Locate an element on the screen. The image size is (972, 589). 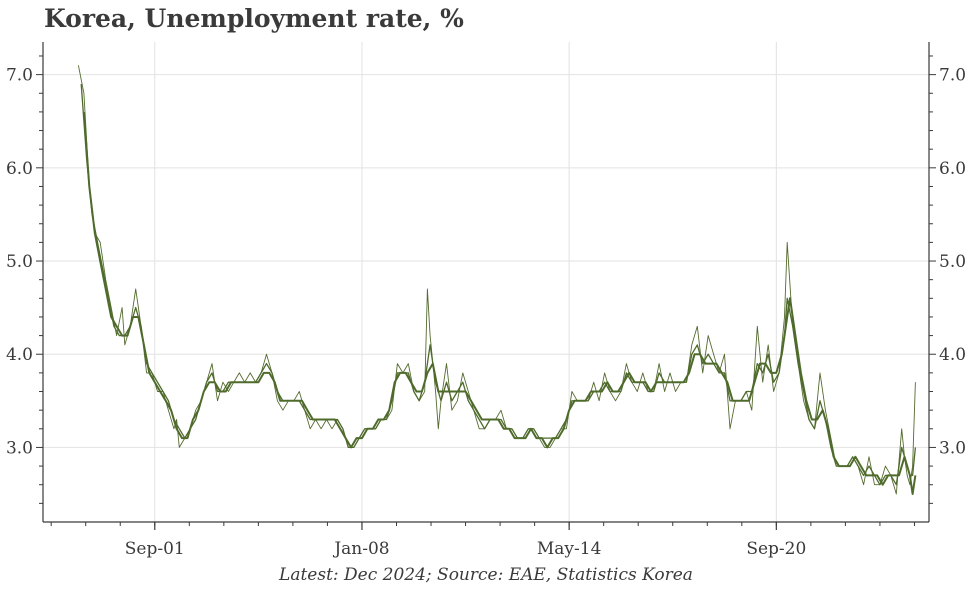
chart-title: Korea, Unemployment rate, % is located at coordinates (254, 18).